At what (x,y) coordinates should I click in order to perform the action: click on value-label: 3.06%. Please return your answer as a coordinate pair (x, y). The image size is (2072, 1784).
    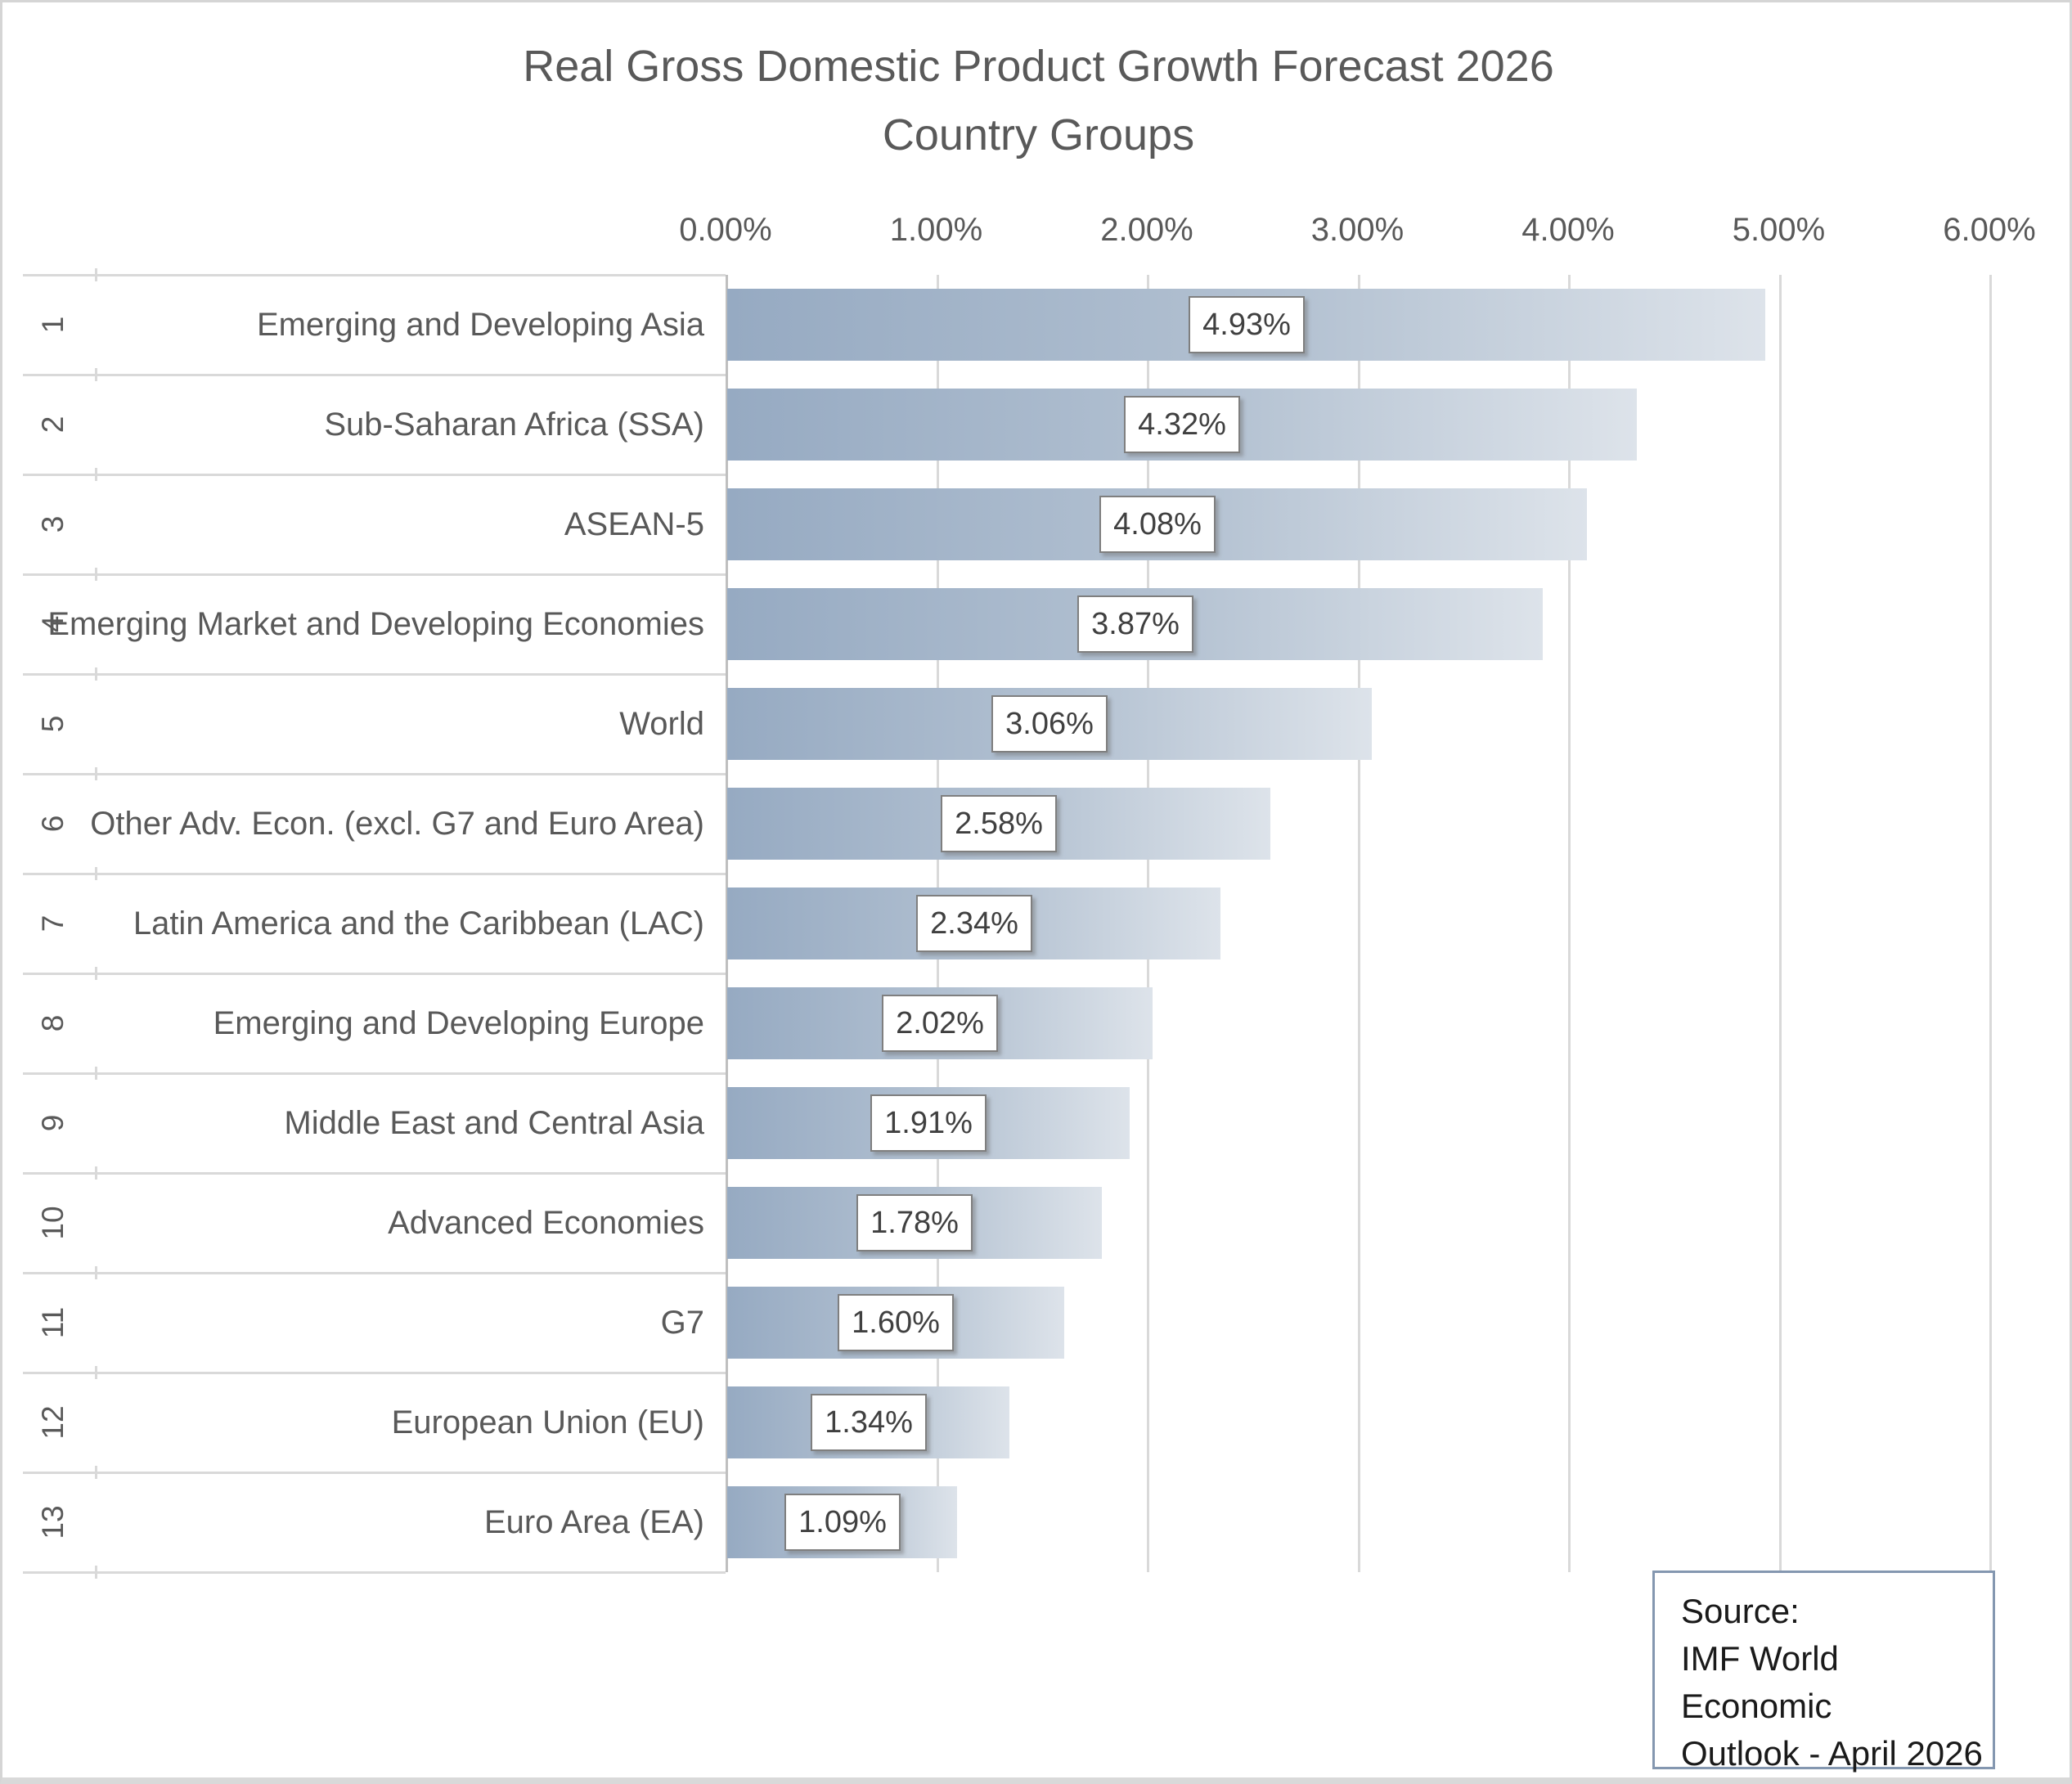
    Looking at the image, I should click on (1049, 724).